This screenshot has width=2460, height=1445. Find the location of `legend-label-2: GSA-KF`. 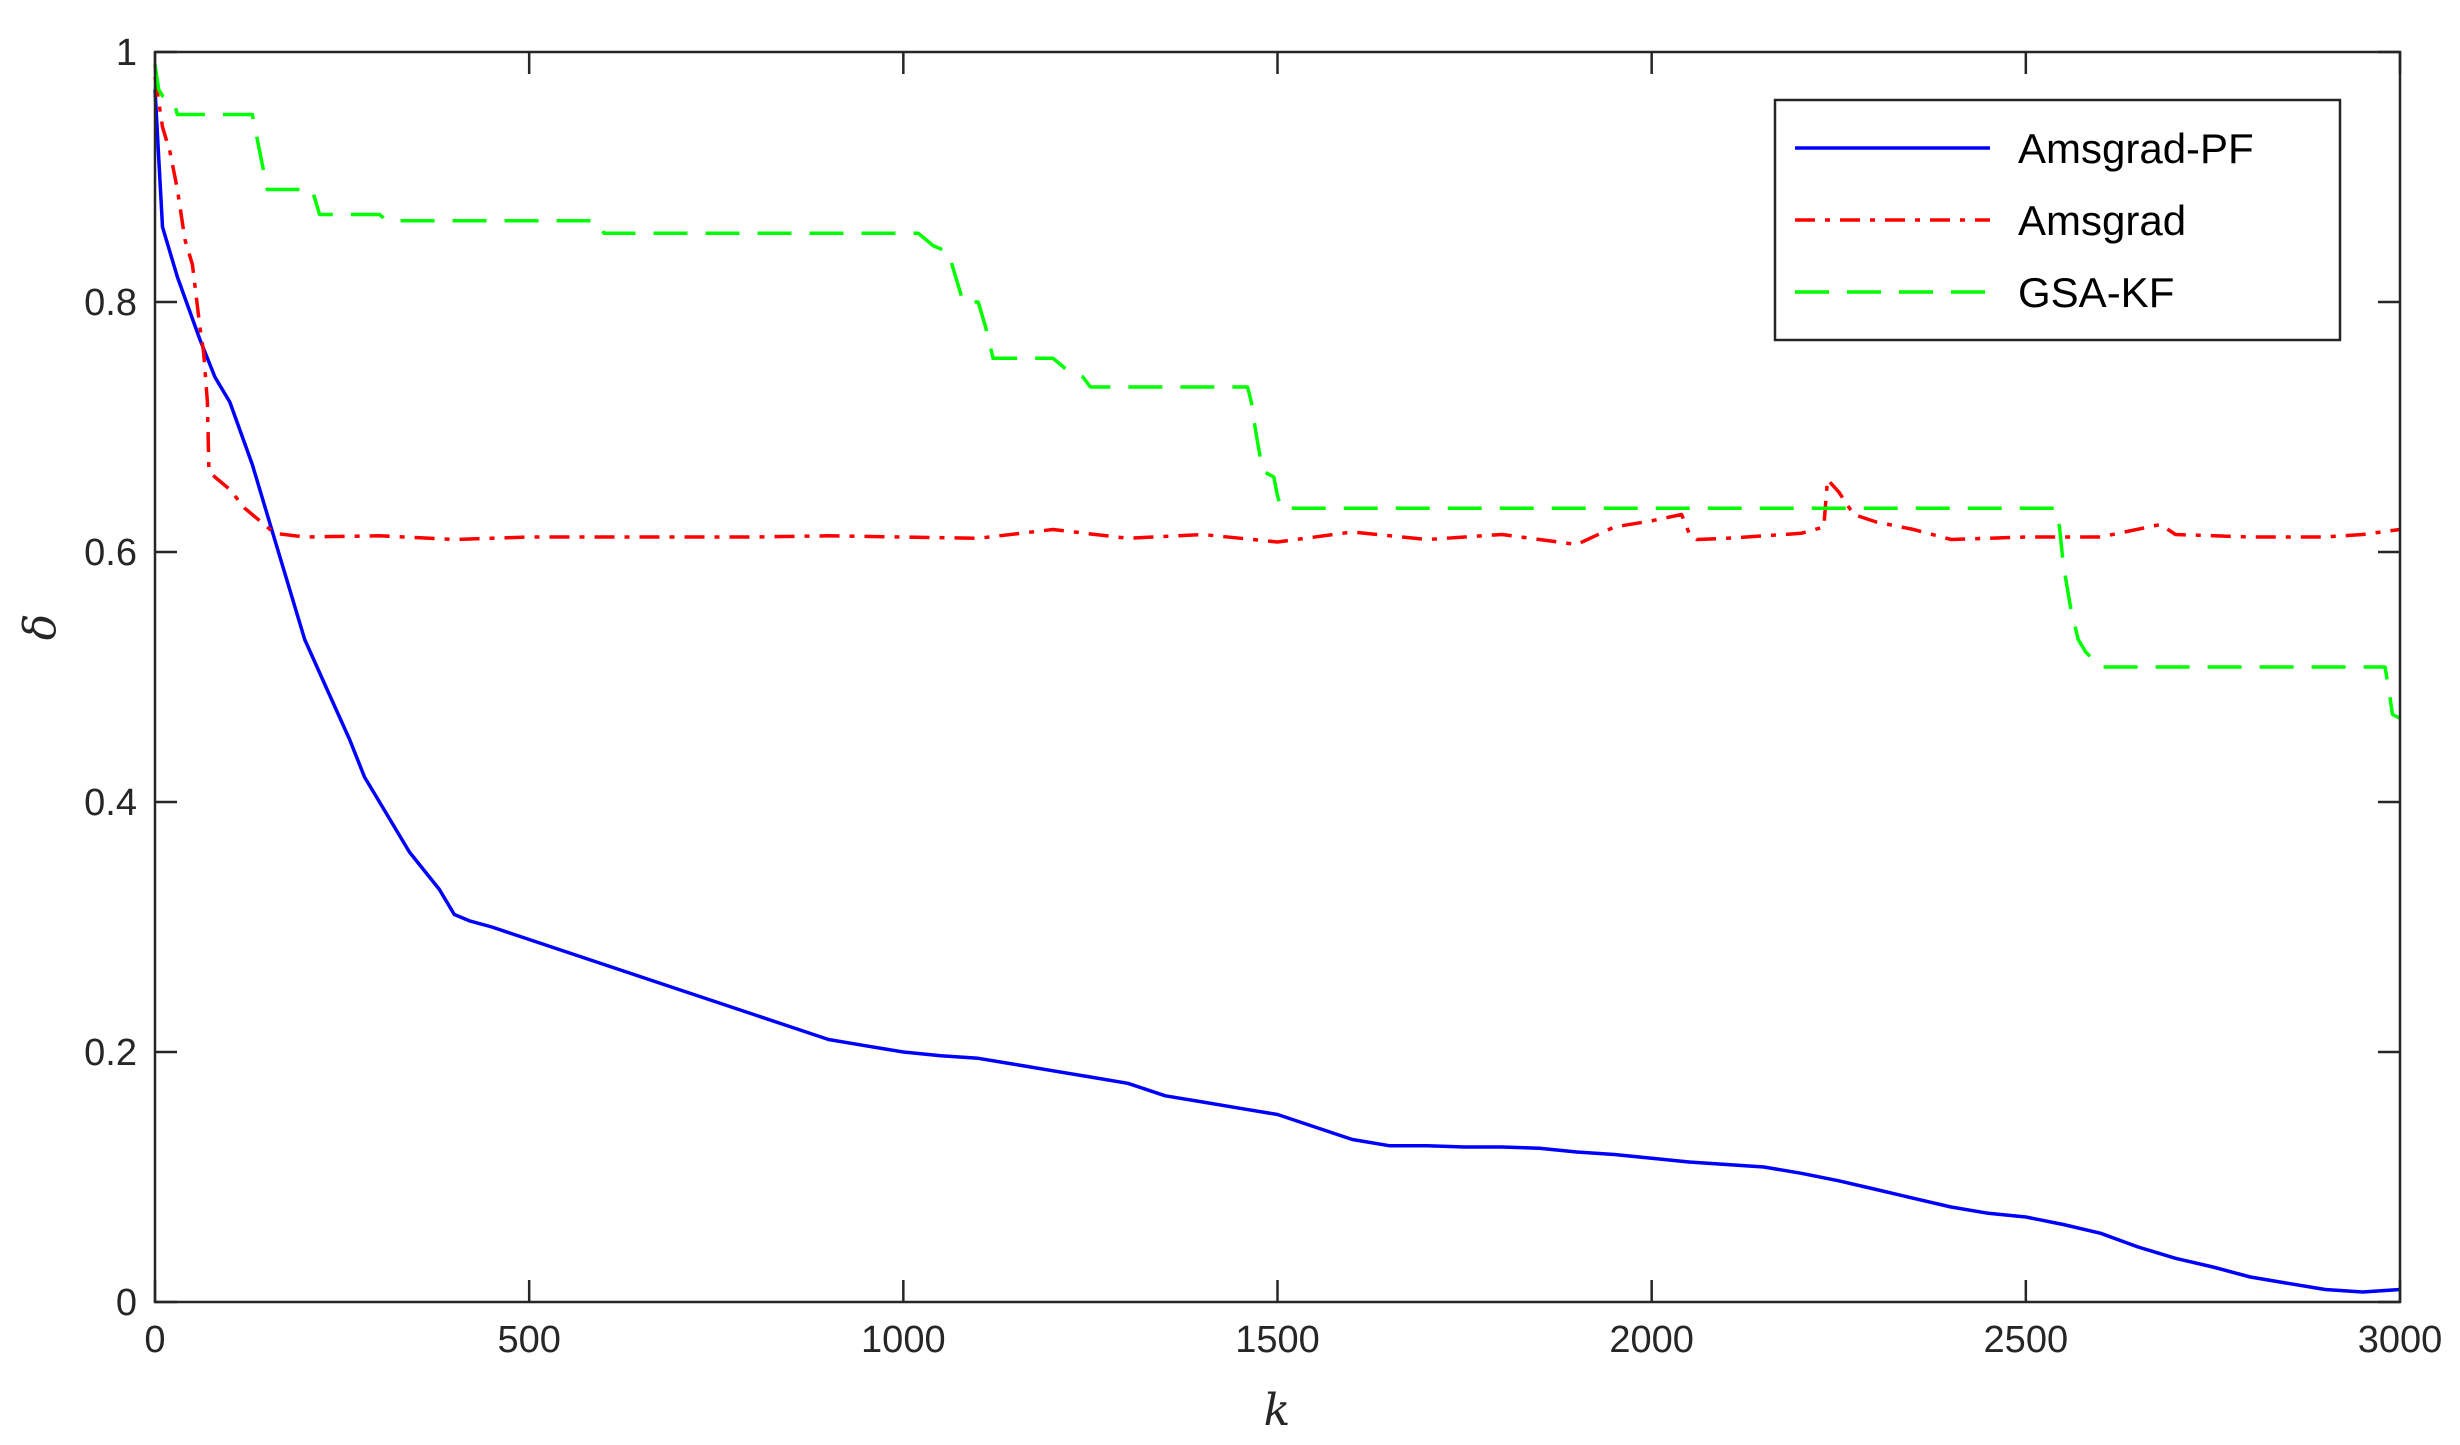

legend-label-2: GSA-KF is located at coordinates (2096, 292).